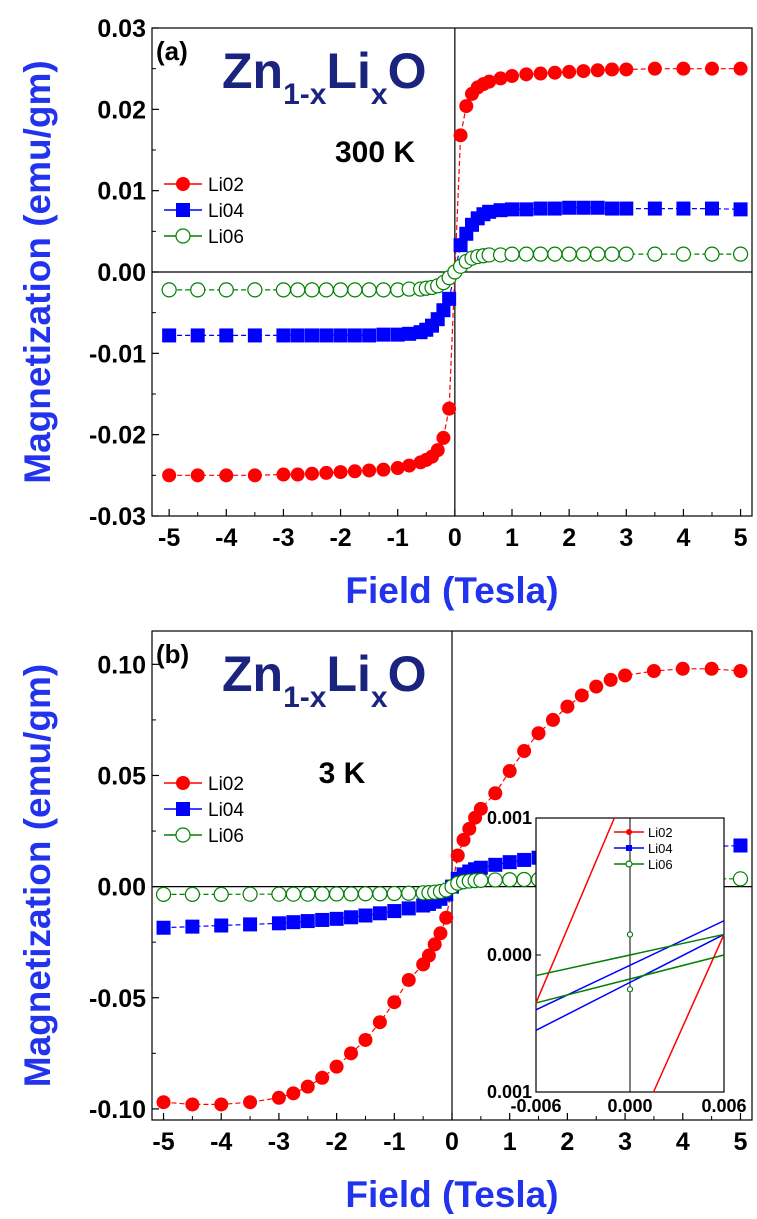 The image size is (757, 1219). Describe the element at coordinates (569, 538) in the screenshot. I see `x-tick-label: 2` at that location.